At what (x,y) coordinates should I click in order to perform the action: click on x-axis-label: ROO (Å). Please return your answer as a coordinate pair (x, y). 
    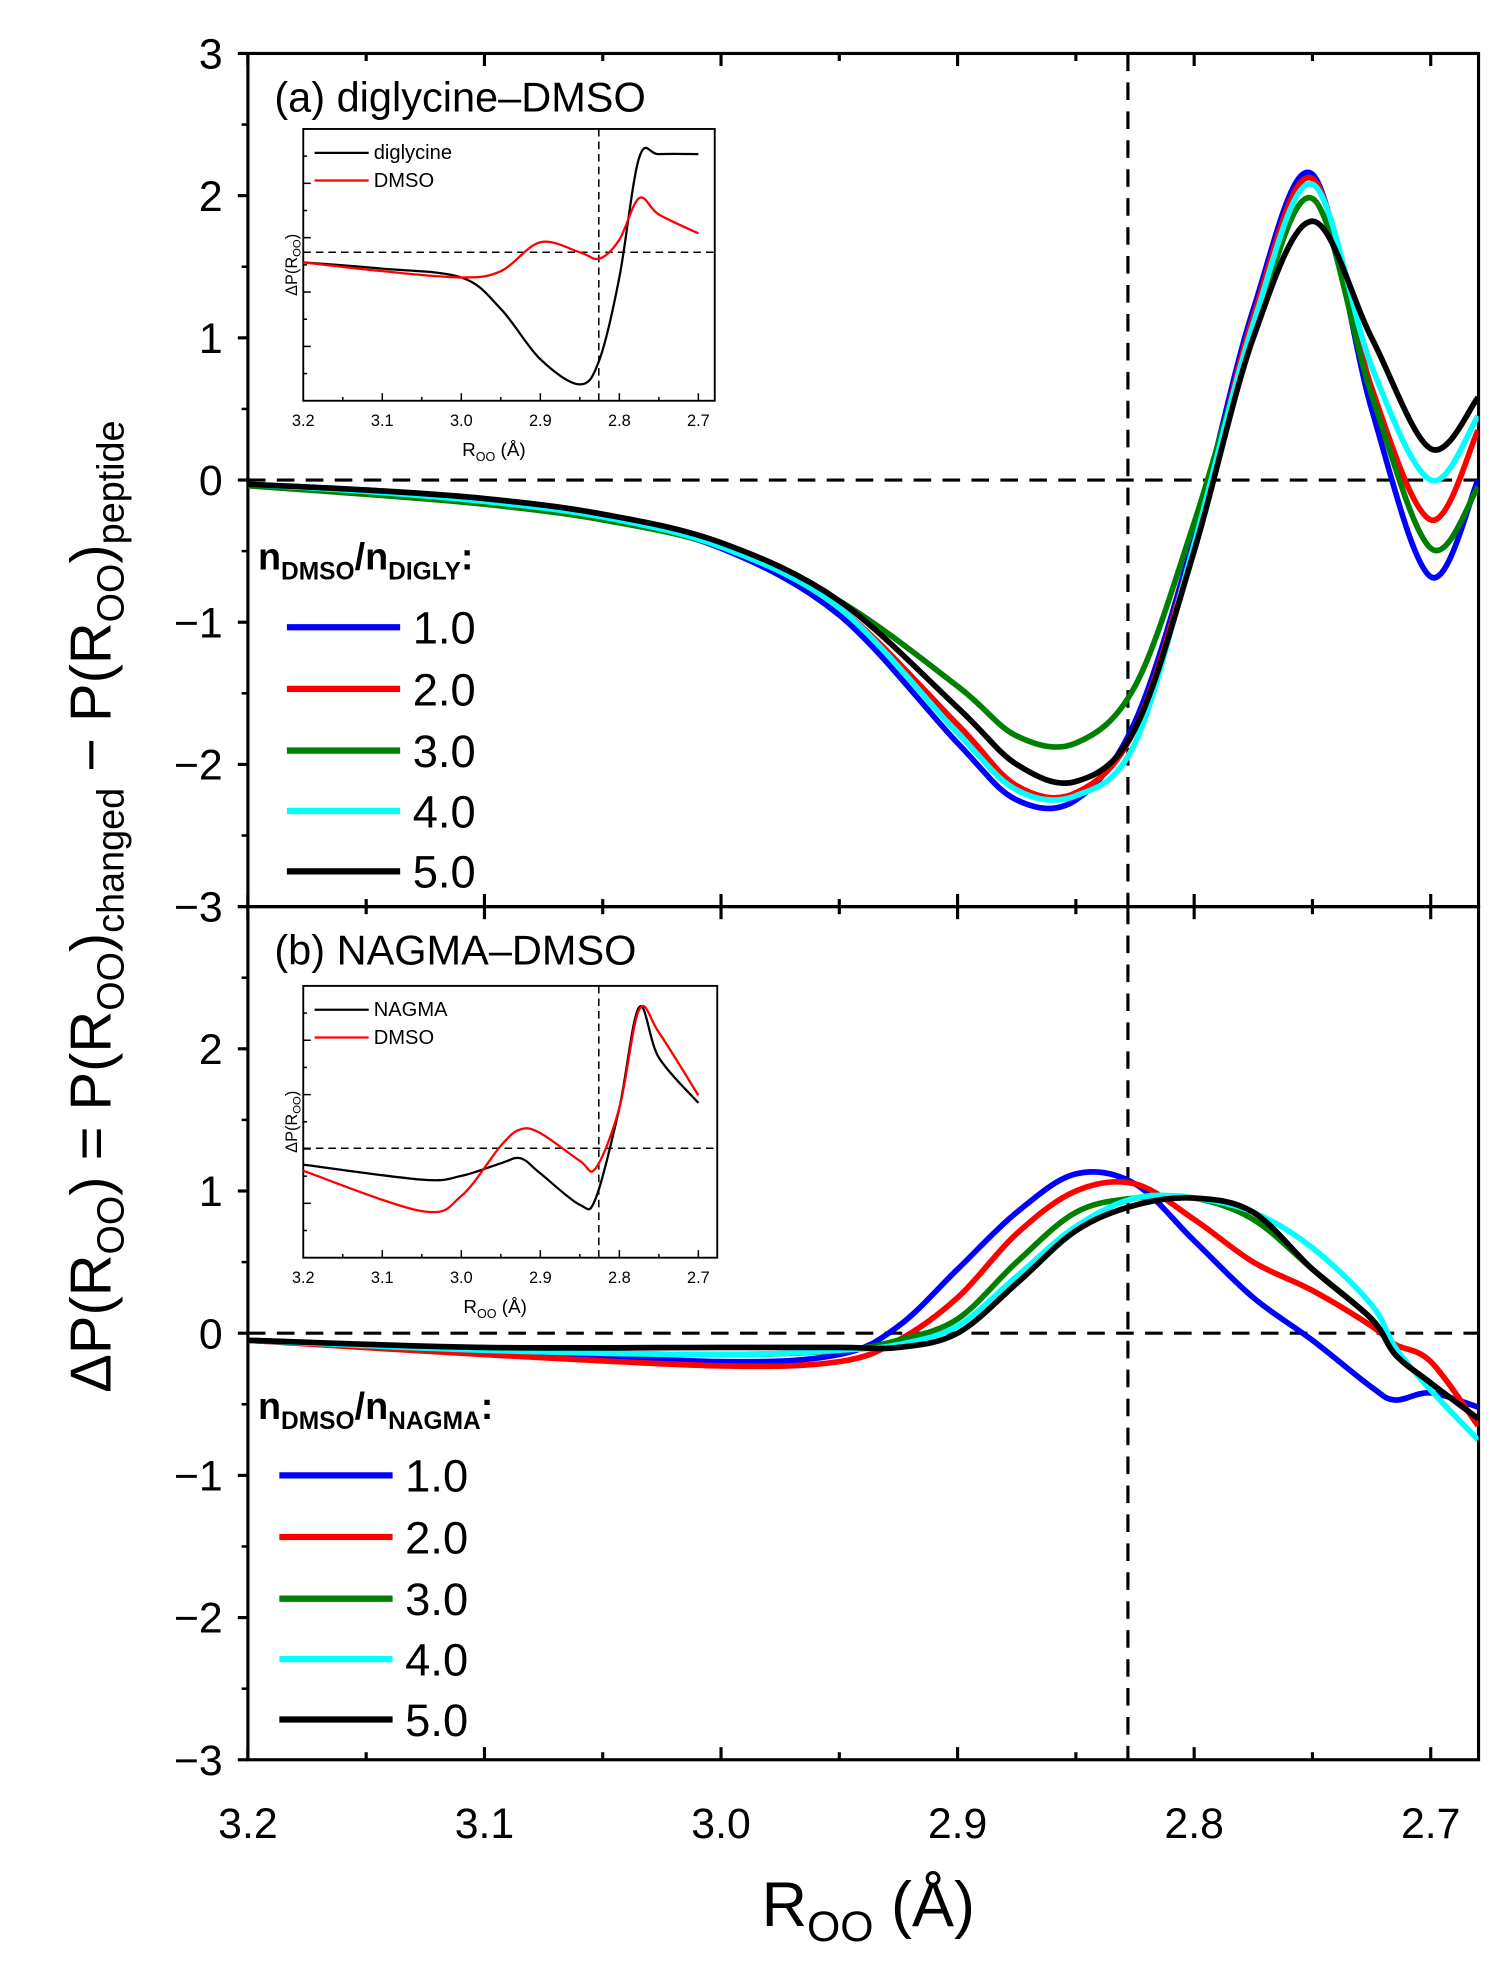
    Looking at the image, I should click on (868, 1910).